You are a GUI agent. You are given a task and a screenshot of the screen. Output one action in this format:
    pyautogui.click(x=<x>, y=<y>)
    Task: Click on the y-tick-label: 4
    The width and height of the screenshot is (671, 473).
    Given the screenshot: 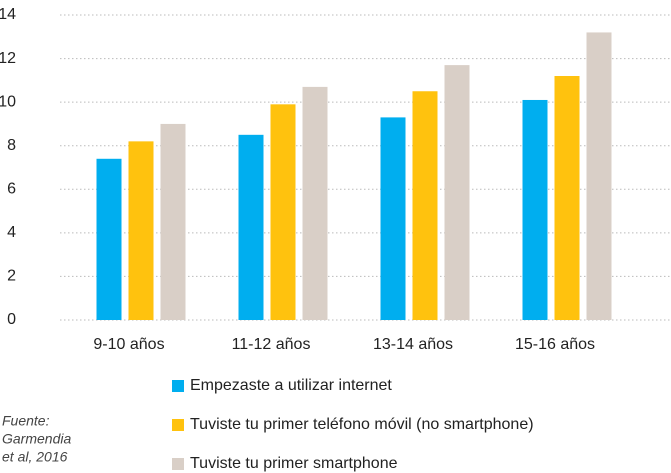 What is the action you would take?
    pyautogui.click(x=11, y=232)
    